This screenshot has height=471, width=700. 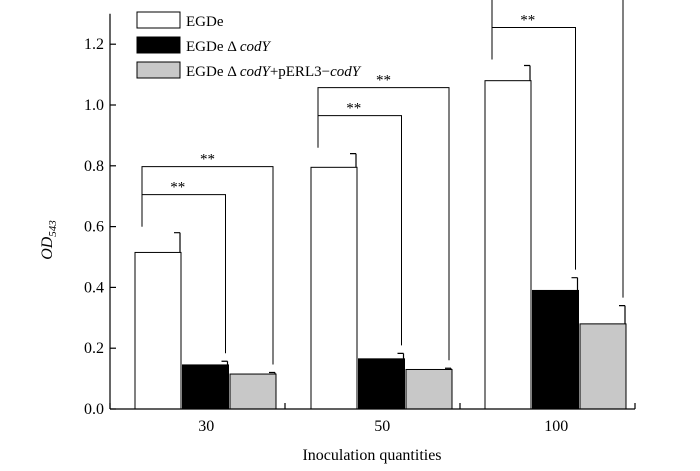 What do you see at coordinates (158, 20) in the screenshot?
I see `legend-swatch-egde` at bounding box center [158, 20].